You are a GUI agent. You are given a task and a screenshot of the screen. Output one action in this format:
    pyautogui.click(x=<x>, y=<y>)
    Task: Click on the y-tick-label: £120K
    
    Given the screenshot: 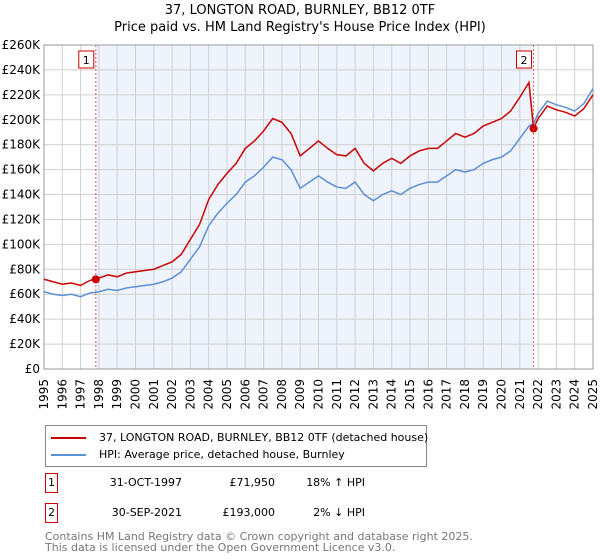 What is the action you would take?
    pyautogui.click(x=22, y=219)
    